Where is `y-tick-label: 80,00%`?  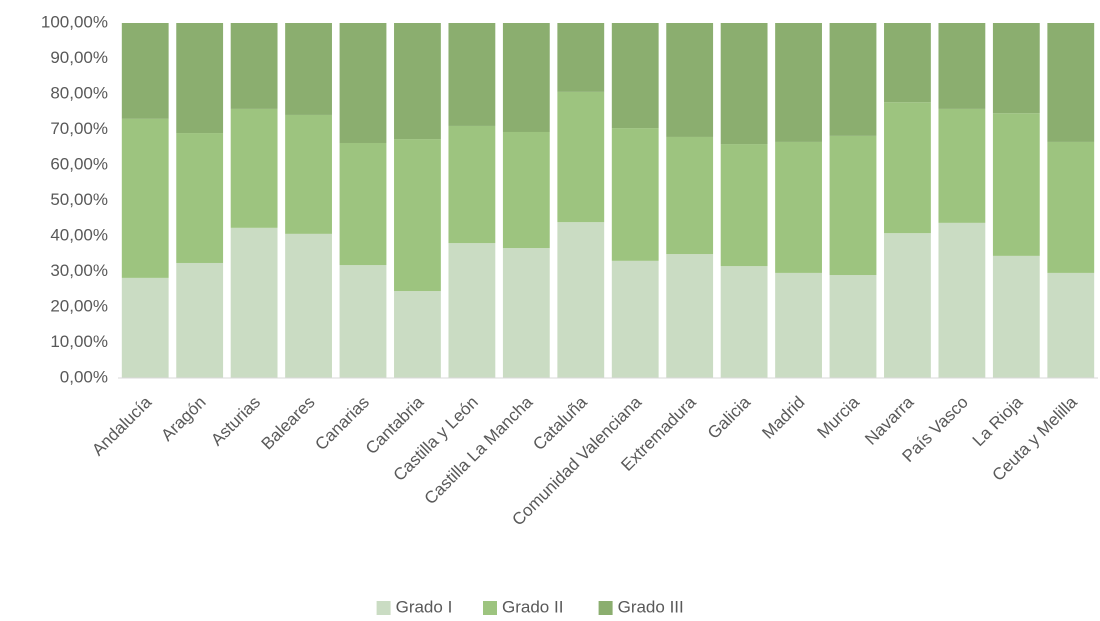 y-tick-label: 80,00% is located at coordinates (79, 92).